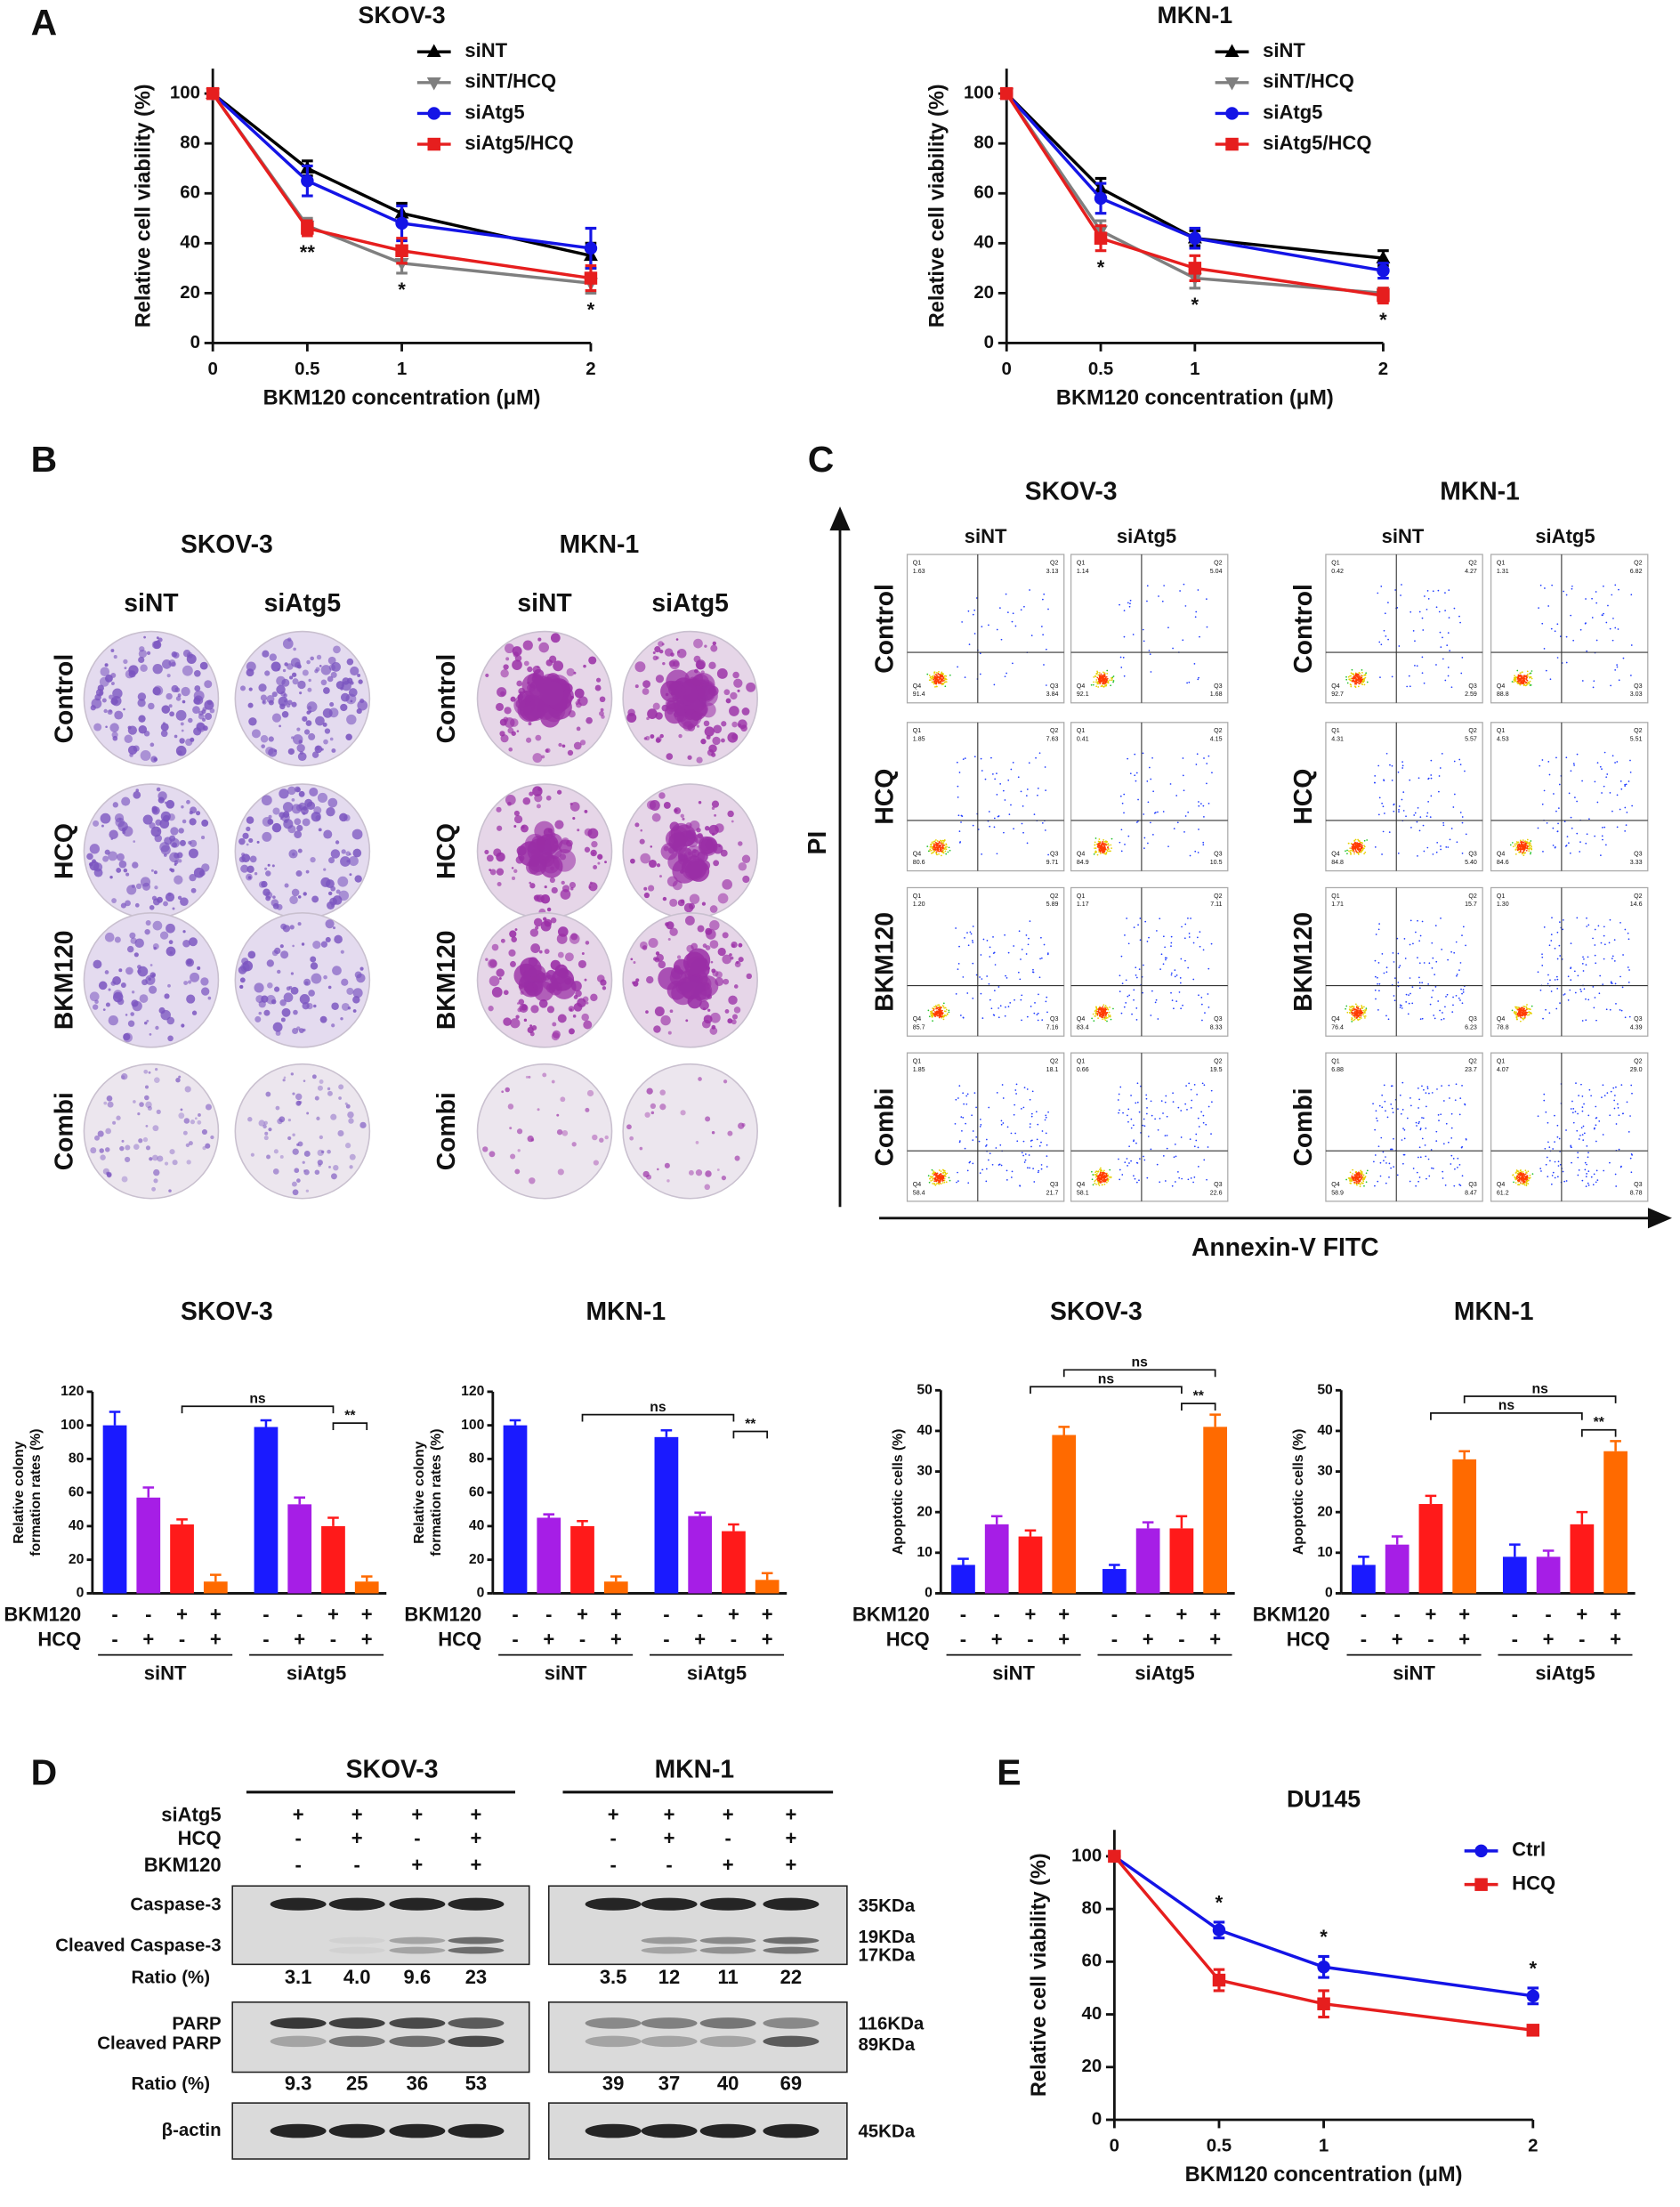 Image resolution: width=1680 pixels, height=2207 pixels. What do you see at coordinates (1404, 797) in the screenshot?
I see `flow-plot` at bounding box center [1404, 797].